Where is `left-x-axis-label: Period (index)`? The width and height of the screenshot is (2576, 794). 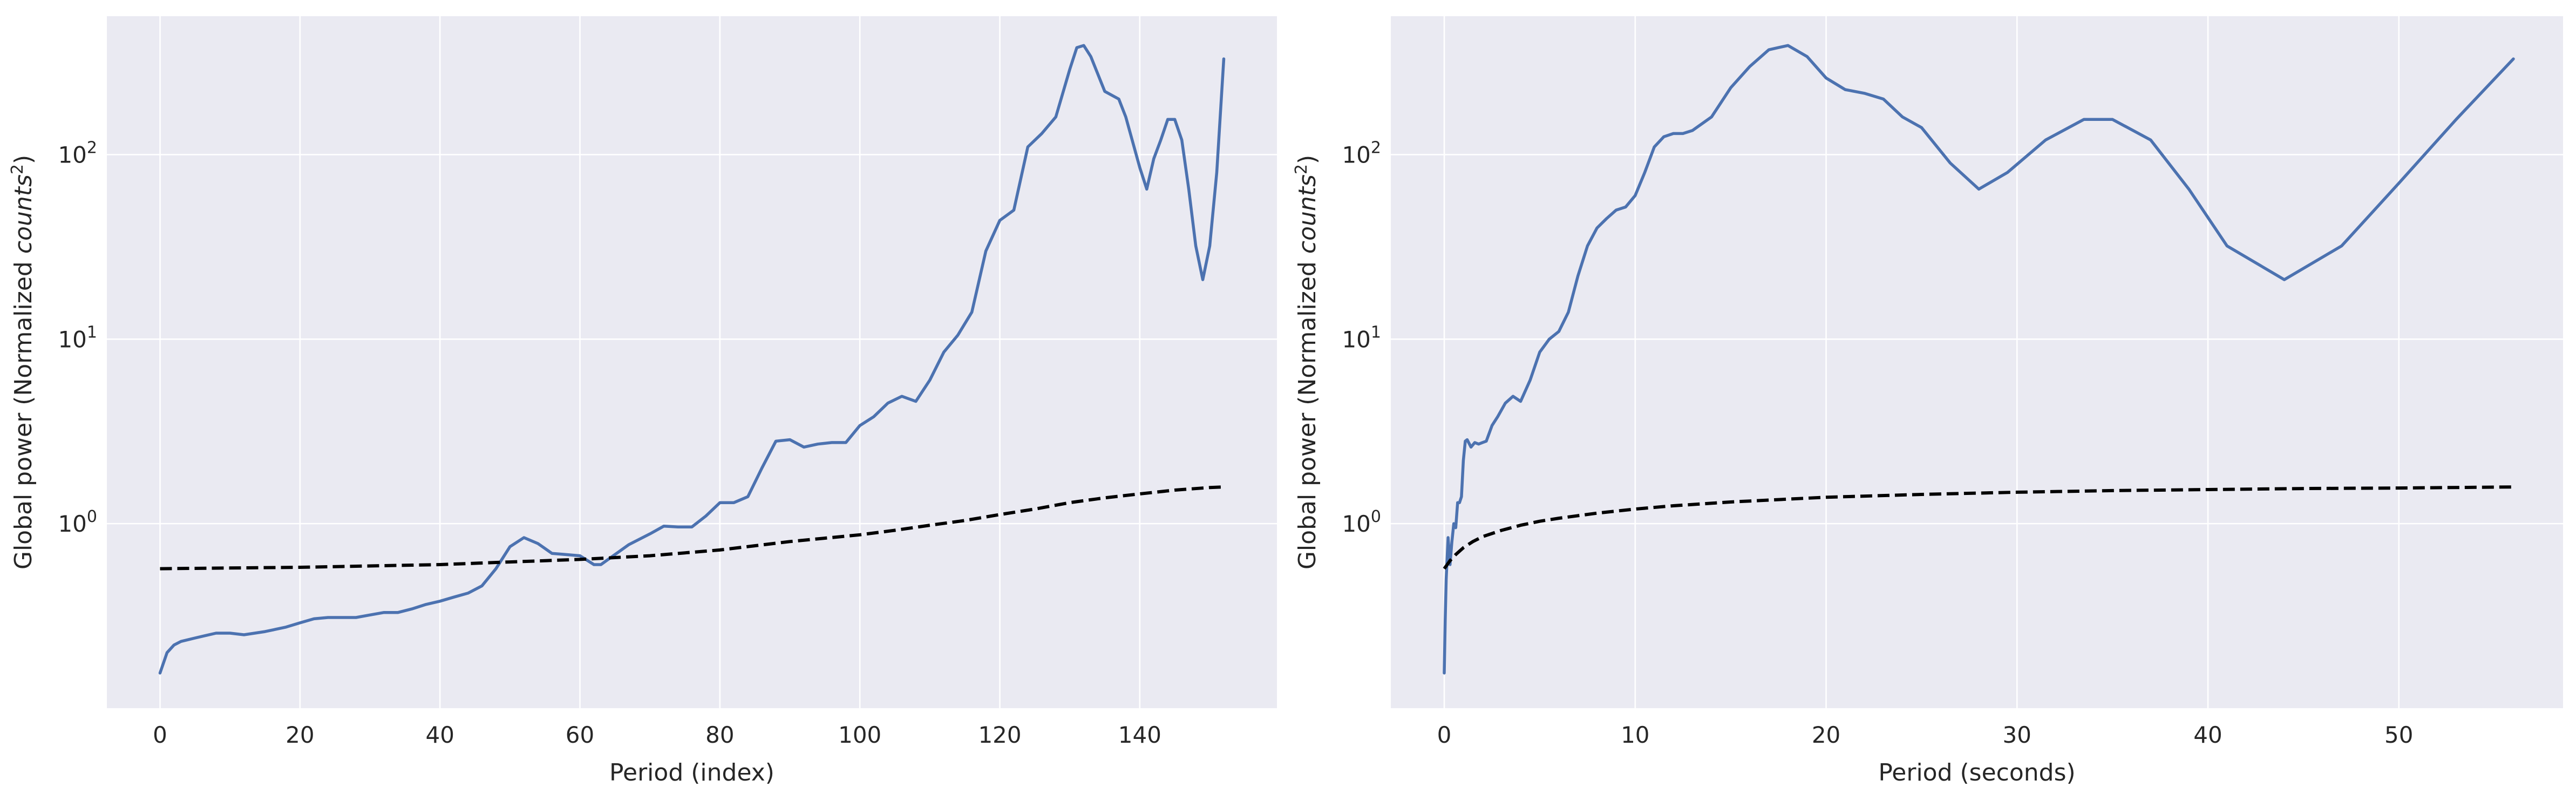
left-x-axis-label: Period (index) is located at coordinates (691, 772).